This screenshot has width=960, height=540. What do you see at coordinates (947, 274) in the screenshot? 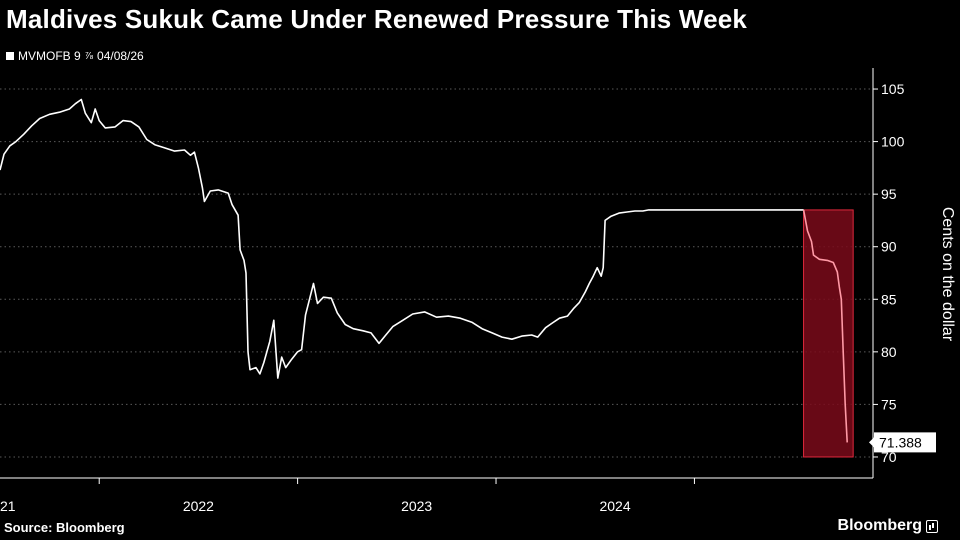
I see `y-axis-label: Cents on the dollar` at bounding box center [947, 274].